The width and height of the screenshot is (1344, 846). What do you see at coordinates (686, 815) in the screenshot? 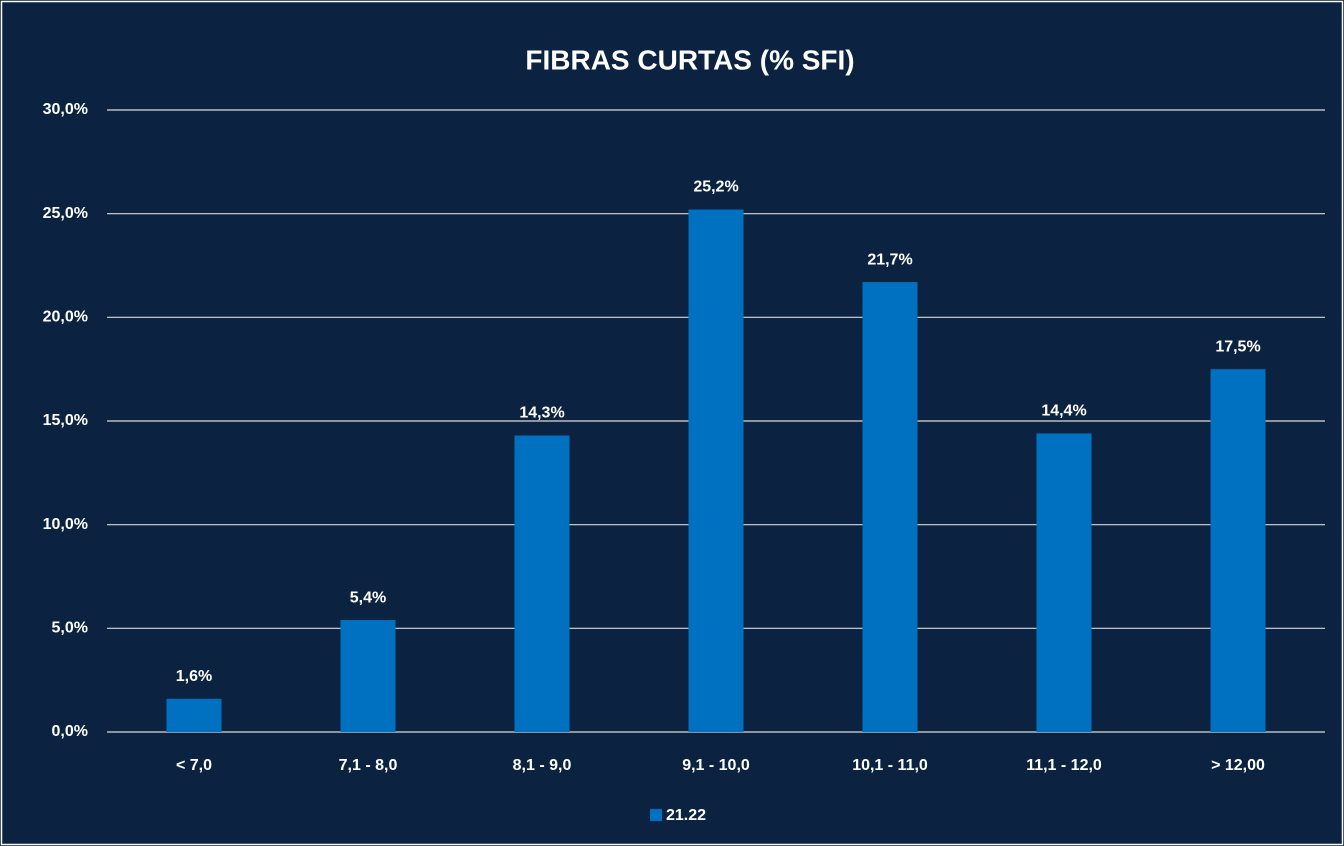
I see `legend-label: 21.22` at bounding box center [686, 815].